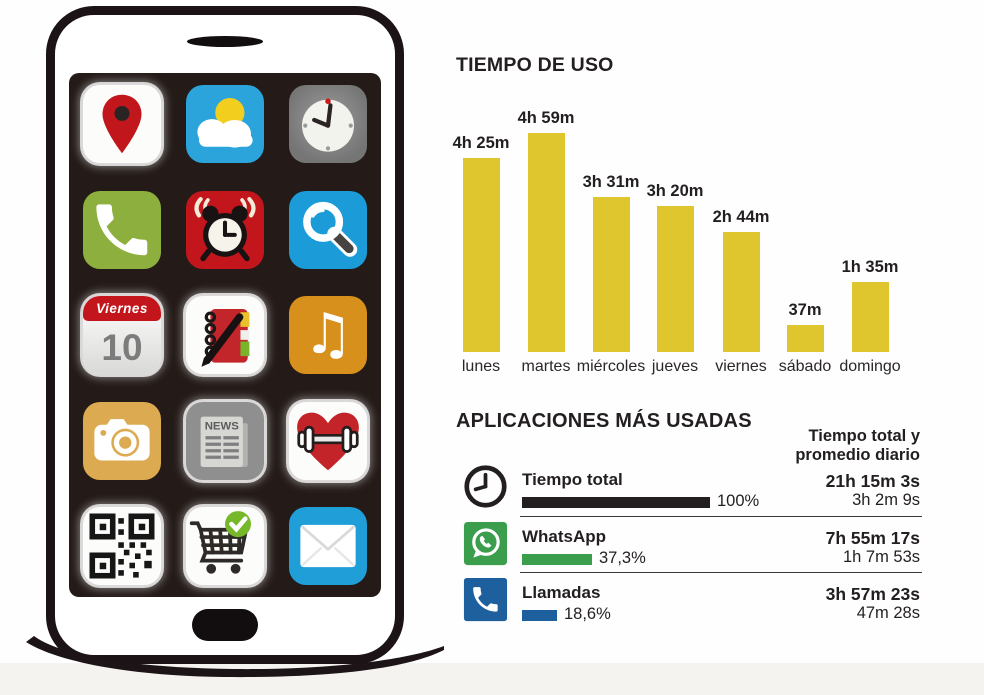 Image resolution: width=984 pixels, height=695 pixels. I want to click on clock-icon, so click(485, 486).